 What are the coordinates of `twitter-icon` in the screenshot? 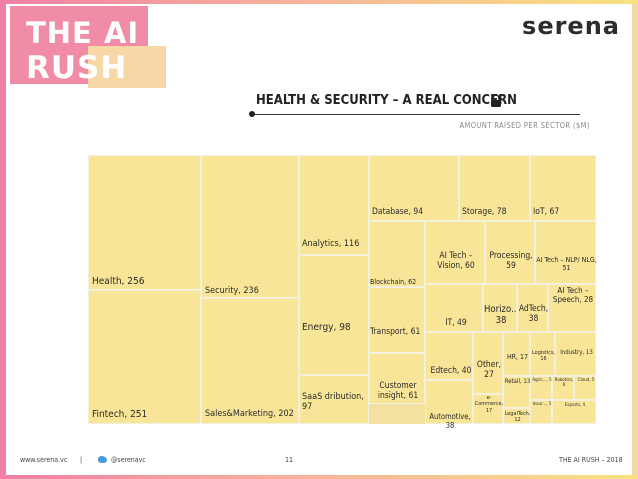 It's located at (102, 459).